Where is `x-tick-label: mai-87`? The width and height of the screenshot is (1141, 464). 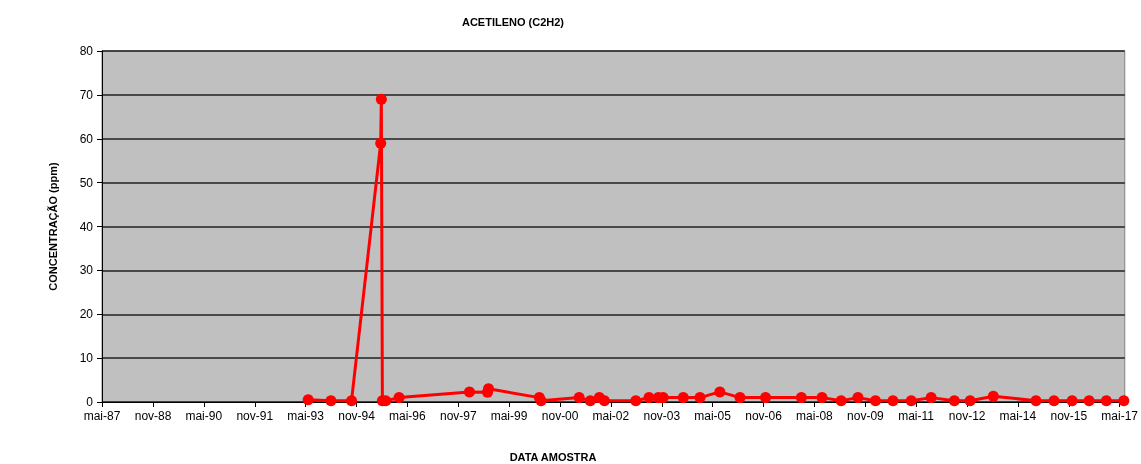 x-tick-label: mai-87 is located at coordinates (102, 416).